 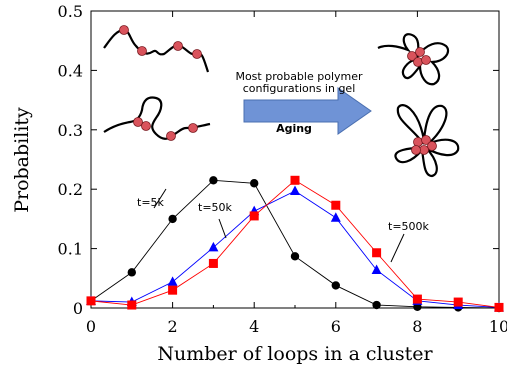 I want to click on series-annotations: t=5k t=50k t=500k, so click(x=283, y=225).